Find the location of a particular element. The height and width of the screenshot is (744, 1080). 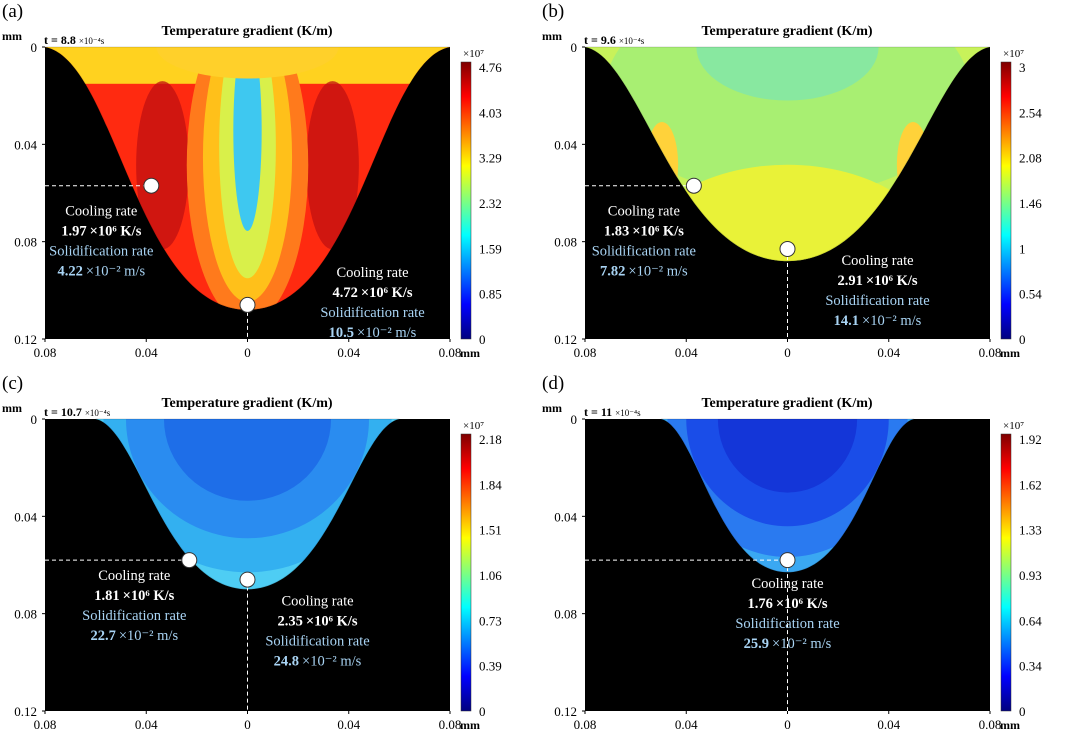

cooling-rate-value: 1.83 is located at coordinates (616, 232).